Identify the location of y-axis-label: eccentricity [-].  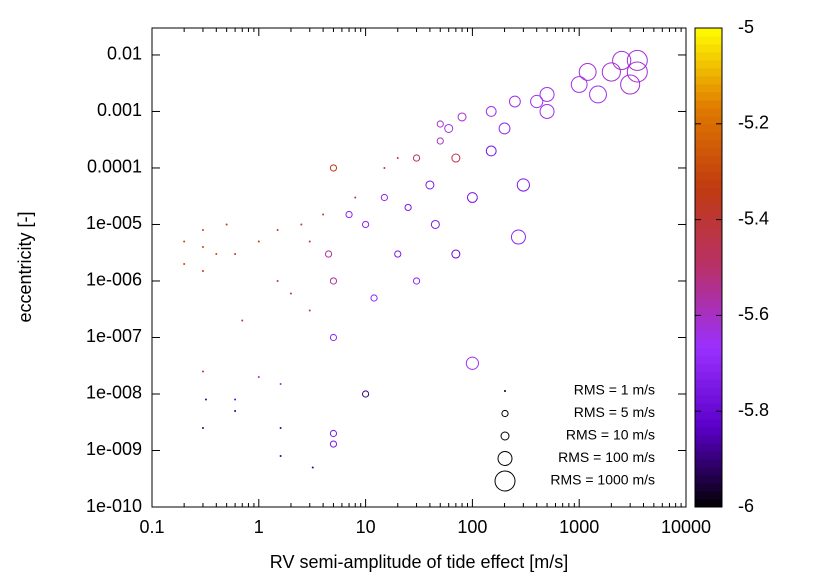
(25, 266).